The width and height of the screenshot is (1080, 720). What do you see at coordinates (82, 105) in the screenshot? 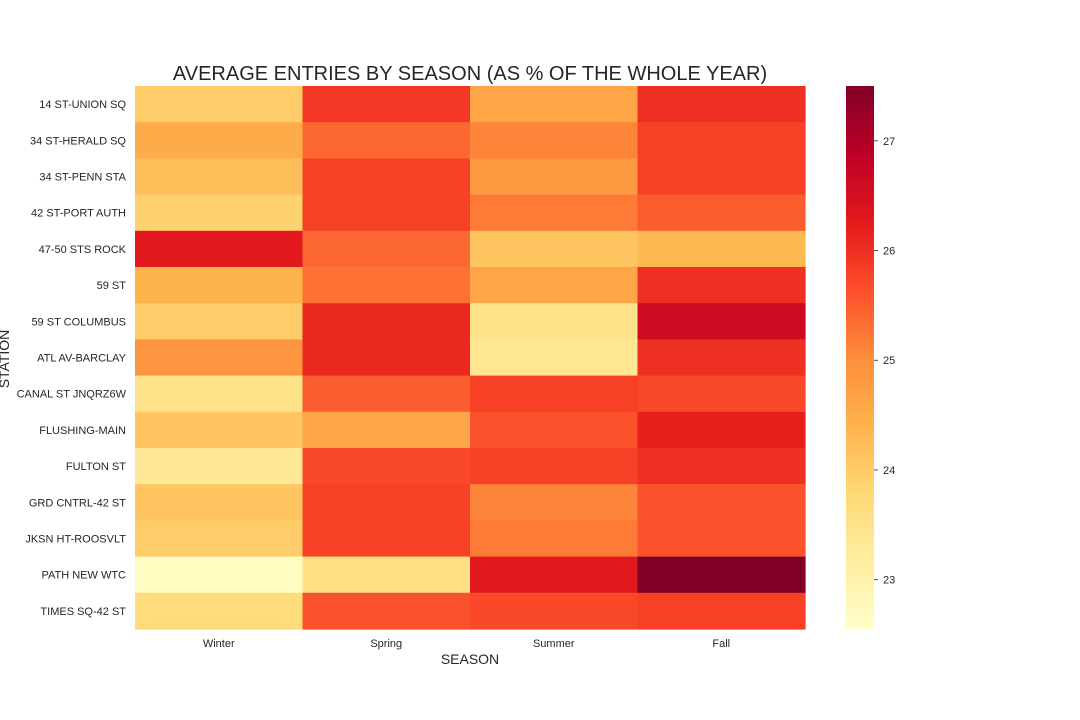
I see `y-tick-label: 14 ST-UNION SQ` at bounding box center [82, 105].